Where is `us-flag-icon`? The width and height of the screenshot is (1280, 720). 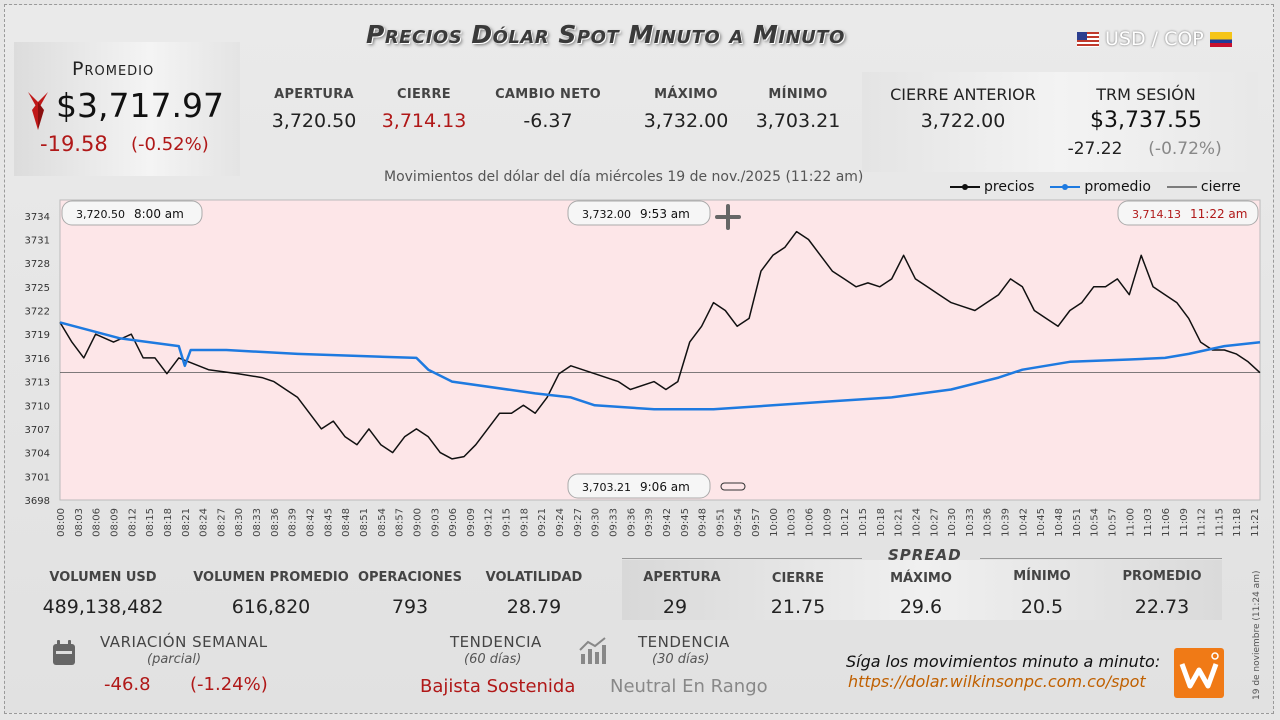
us-flag-icon is located at coordinates (1088, 39).